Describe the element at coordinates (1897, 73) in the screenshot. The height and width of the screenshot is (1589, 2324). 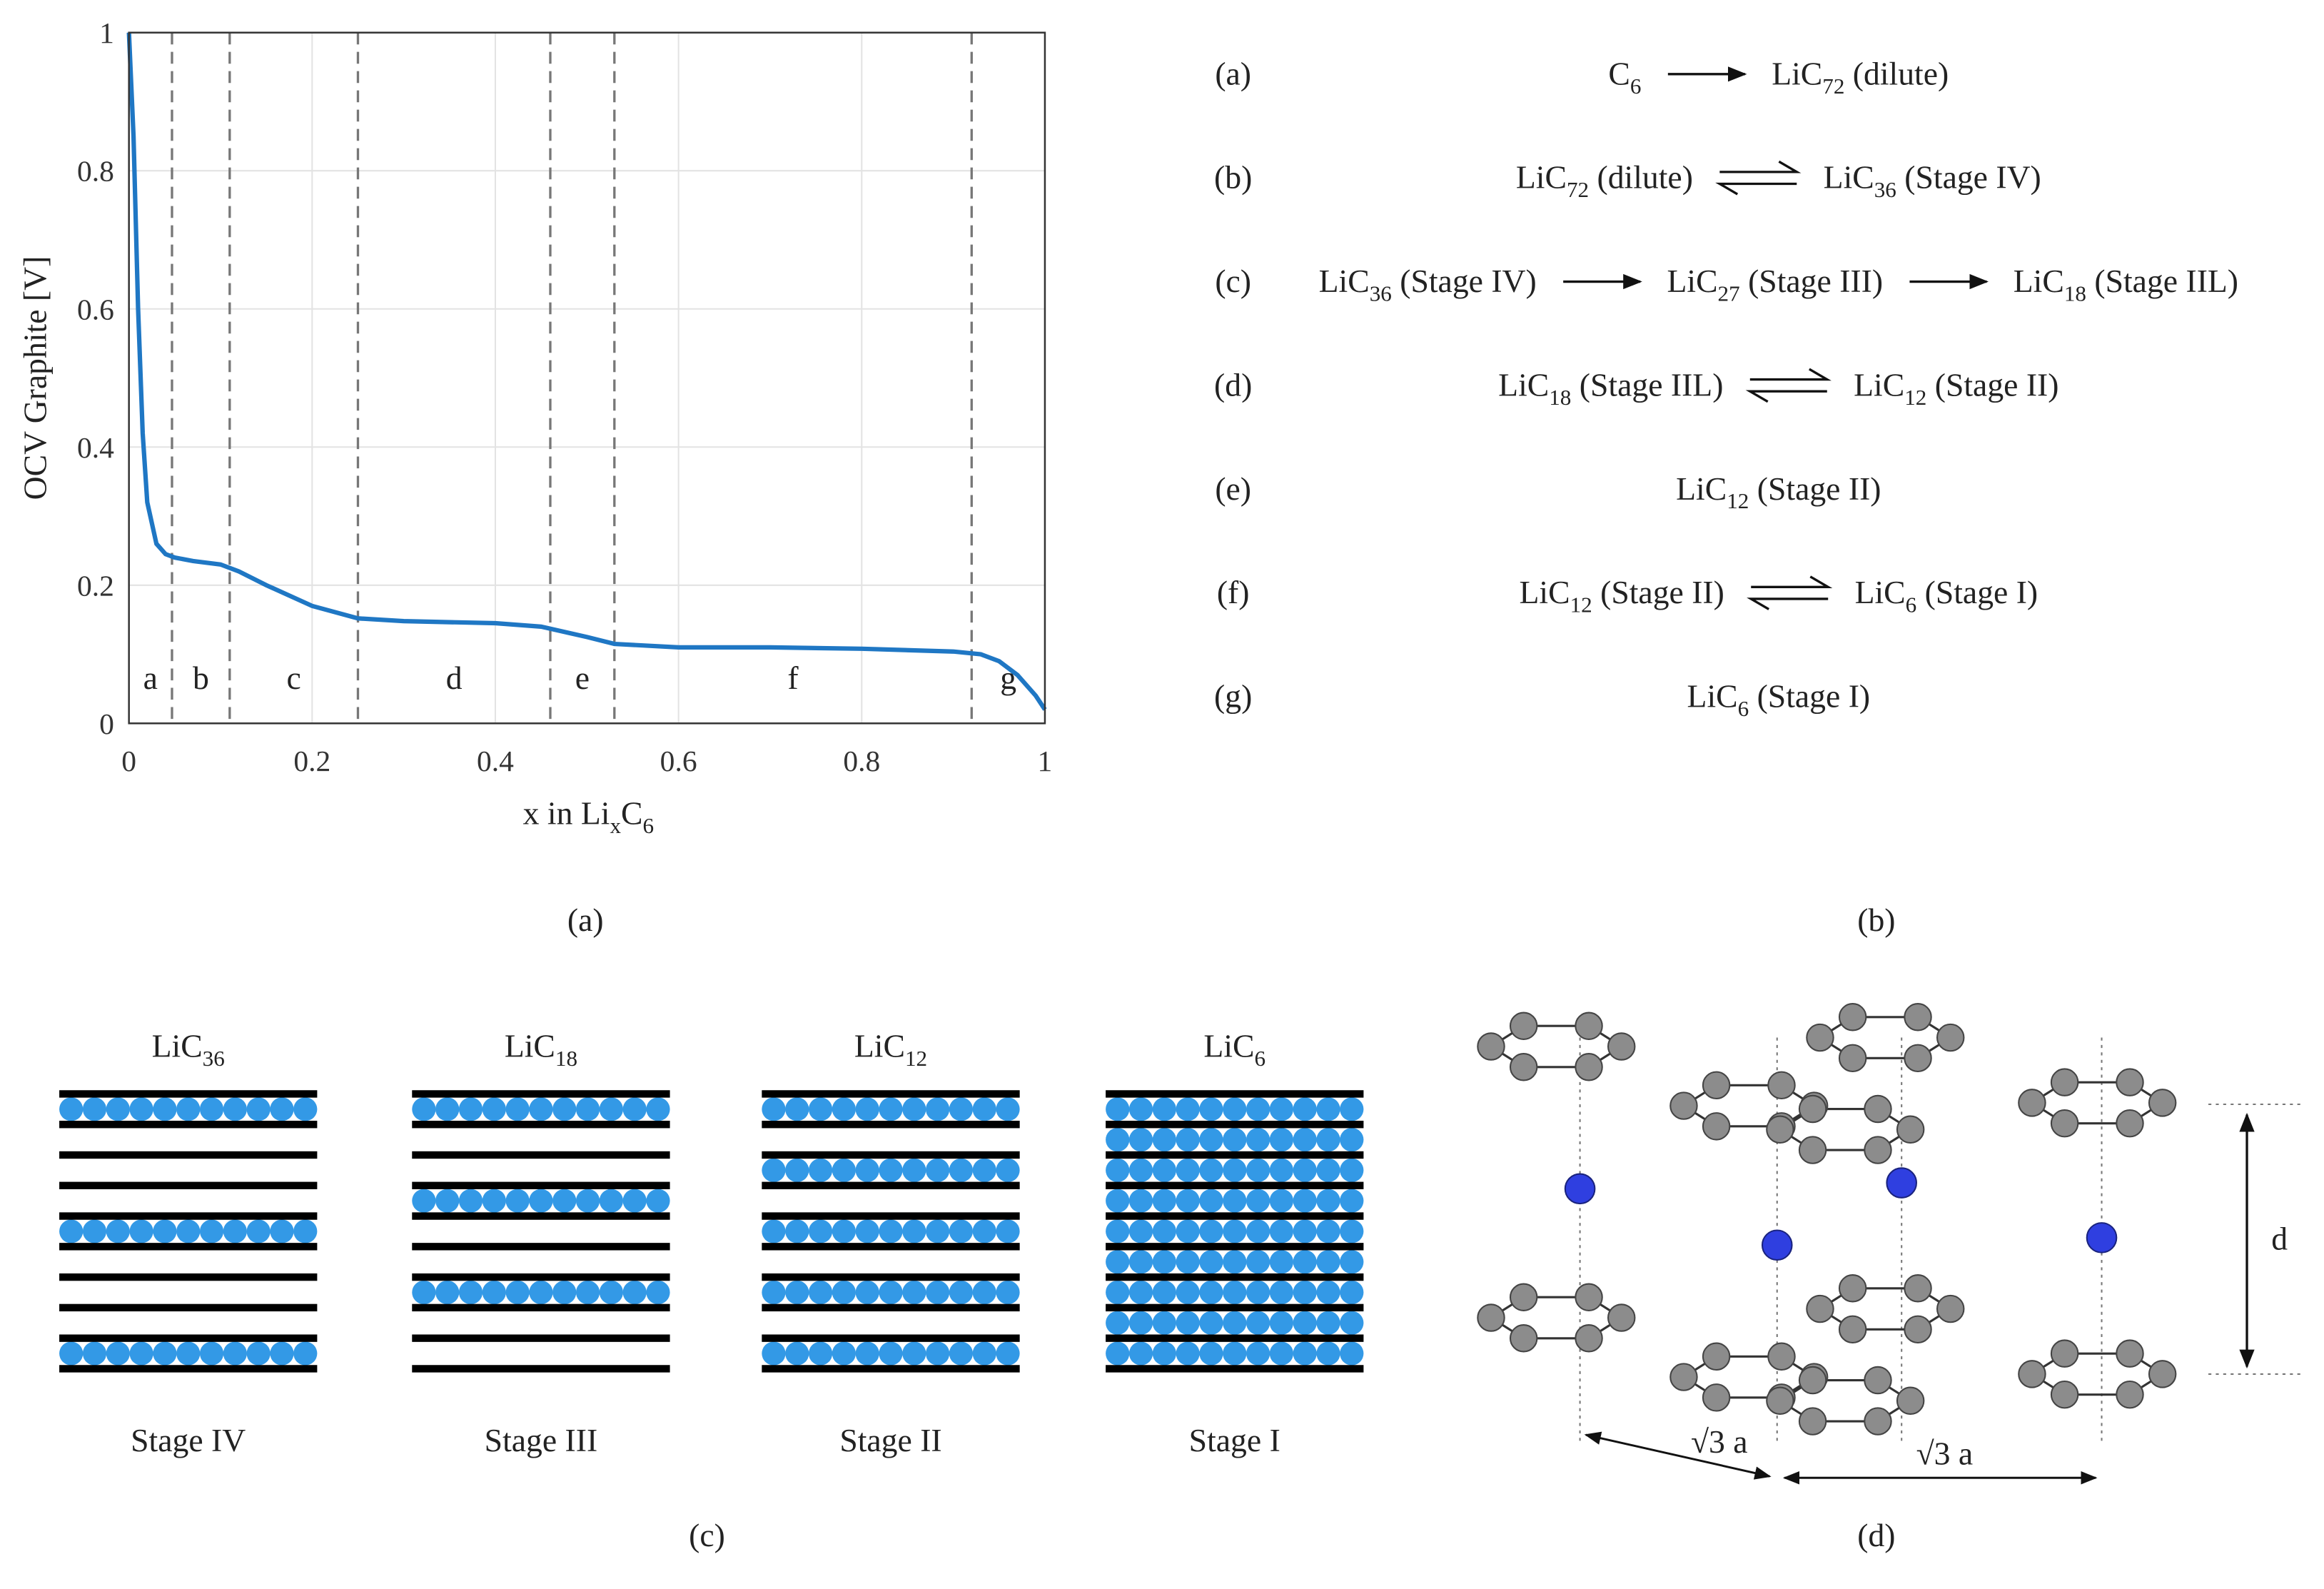
I see `formula-part: (dilute)` at that location.